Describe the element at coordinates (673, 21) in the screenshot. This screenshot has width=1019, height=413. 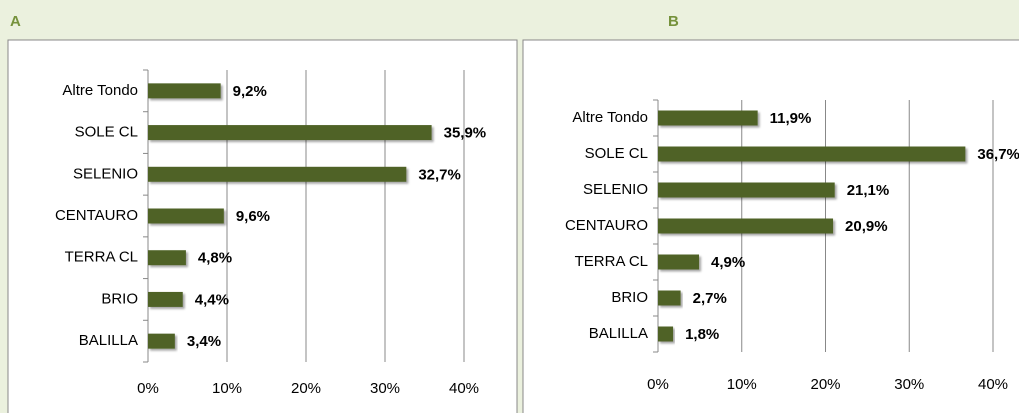
I see `chart-title: B` at that location.